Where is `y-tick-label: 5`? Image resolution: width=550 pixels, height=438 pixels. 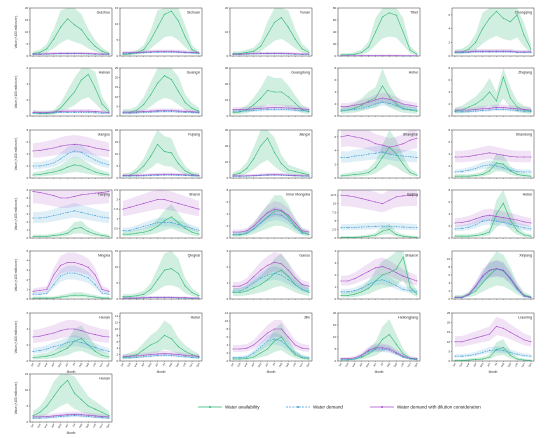 y-tick-label: 5 is located at coordinates (118, 106).